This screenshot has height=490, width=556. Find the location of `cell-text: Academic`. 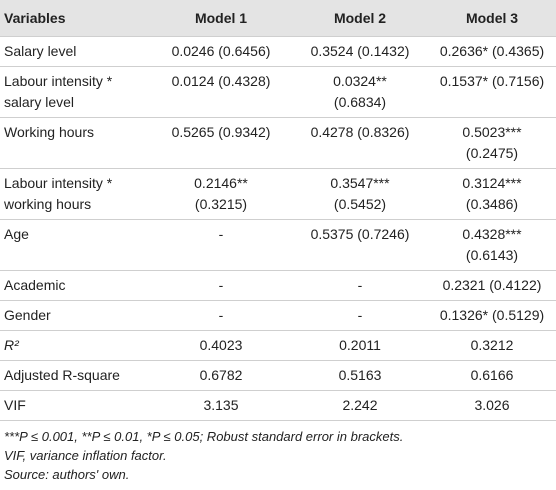

cell-text: Academic is located at coordinates (35, 285).